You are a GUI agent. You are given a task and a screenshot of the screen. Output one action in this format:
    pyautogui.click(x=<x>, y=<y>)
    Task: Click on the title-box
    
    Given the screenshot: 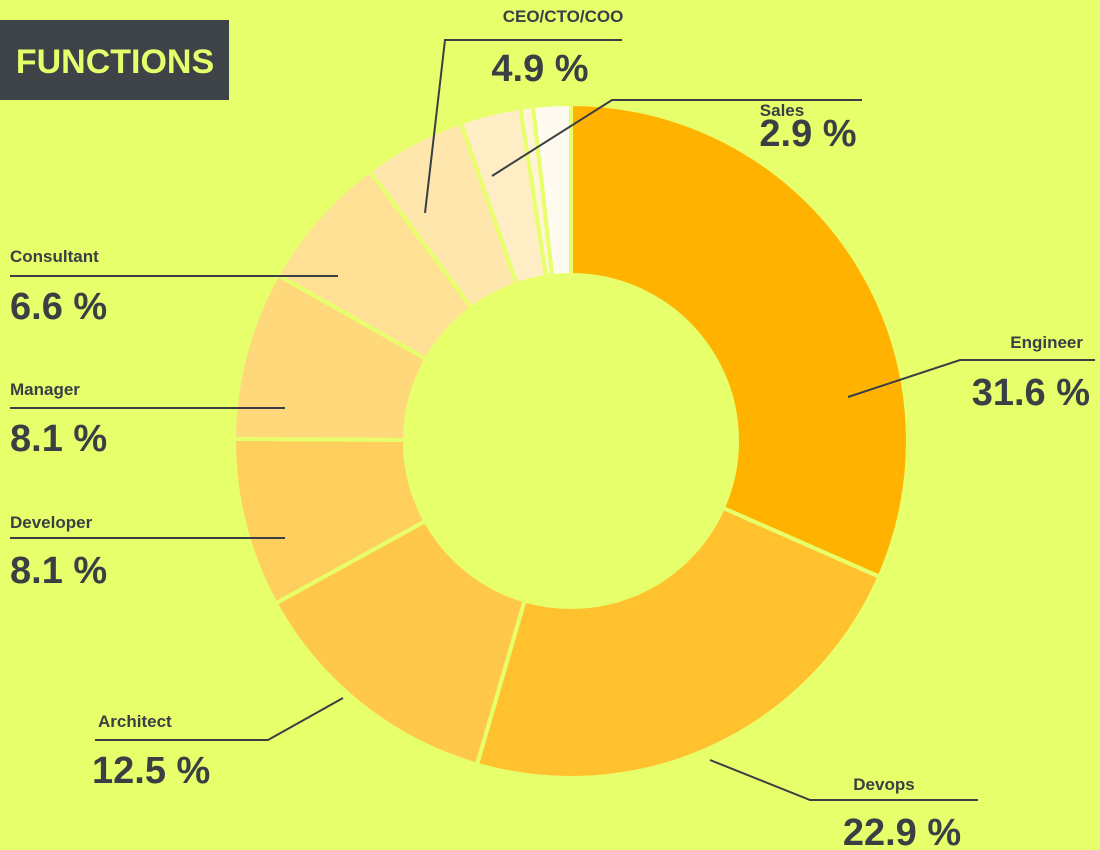 What is the action you would take?
    pyautogui.click(x=114, y=60)
    